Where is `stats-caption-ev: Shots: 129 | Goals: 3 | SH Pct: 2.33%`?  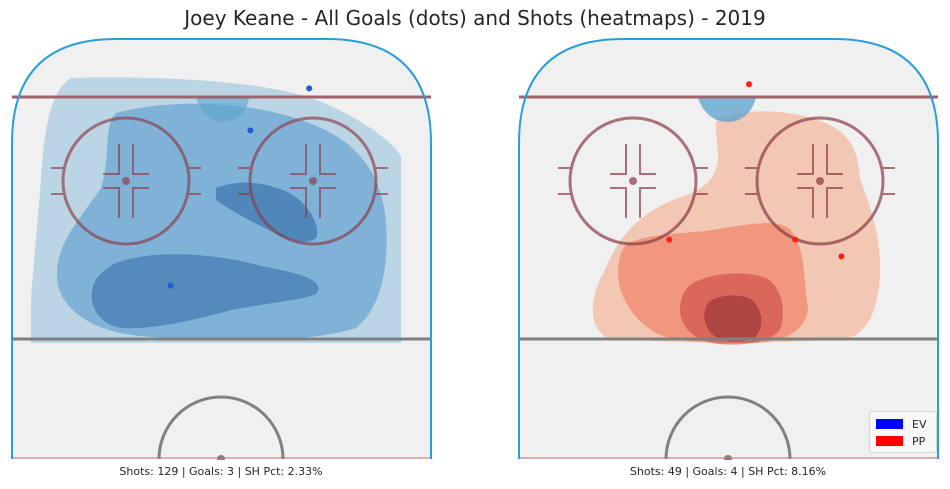 stats-caption-ev: Shots: 129 | Goals: 3 | SH Pct: 2.33% is located at coordinates (221, 471).